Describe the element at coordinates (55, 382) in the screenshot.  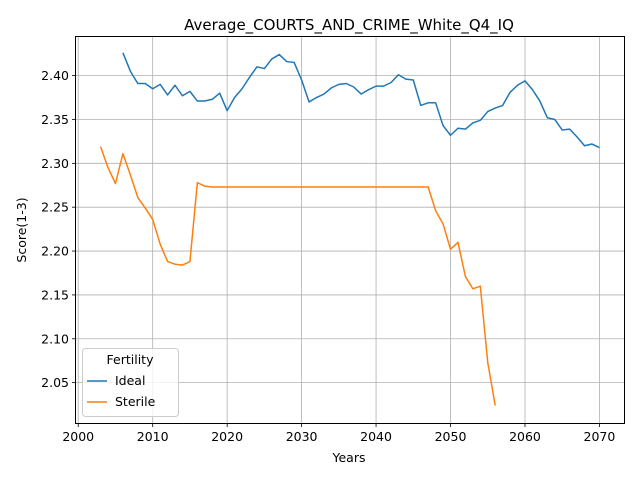
I see `y-tick-label: 2.05` at that location.